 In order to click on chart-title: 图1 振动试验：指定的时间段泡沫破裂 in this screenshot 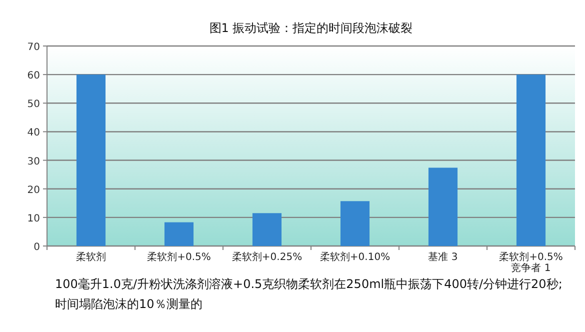, I will do `click(311, 28)`.